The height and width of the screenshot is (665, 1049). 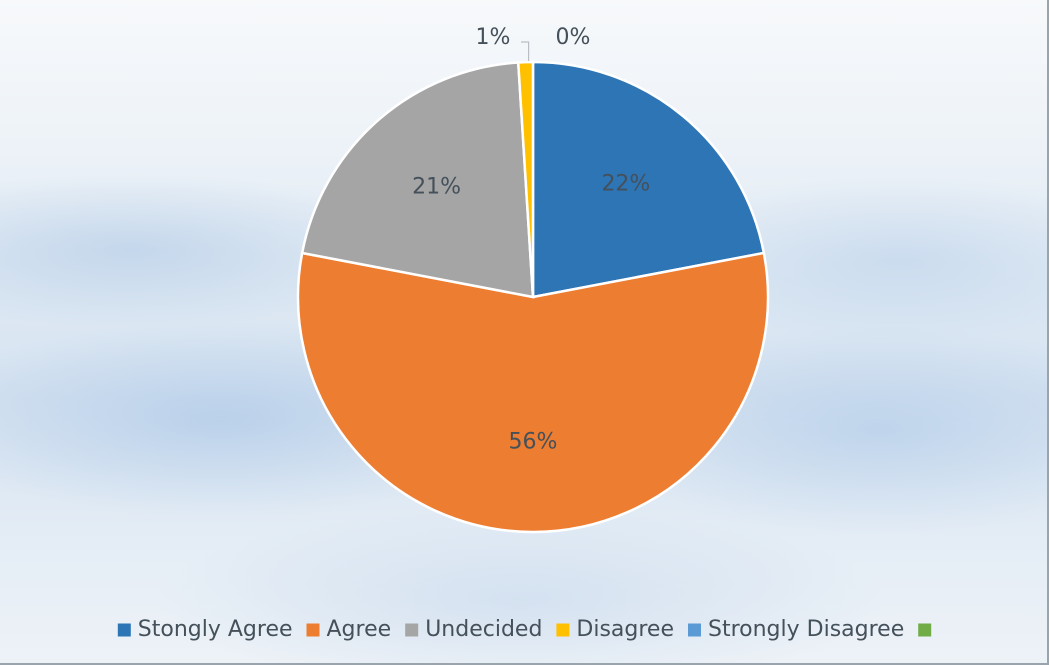 What do you see at coordinates (573, 37) in the screenshot?
I see `data-label-strongly-disagree: 0%` at bounding box center [573, 37].